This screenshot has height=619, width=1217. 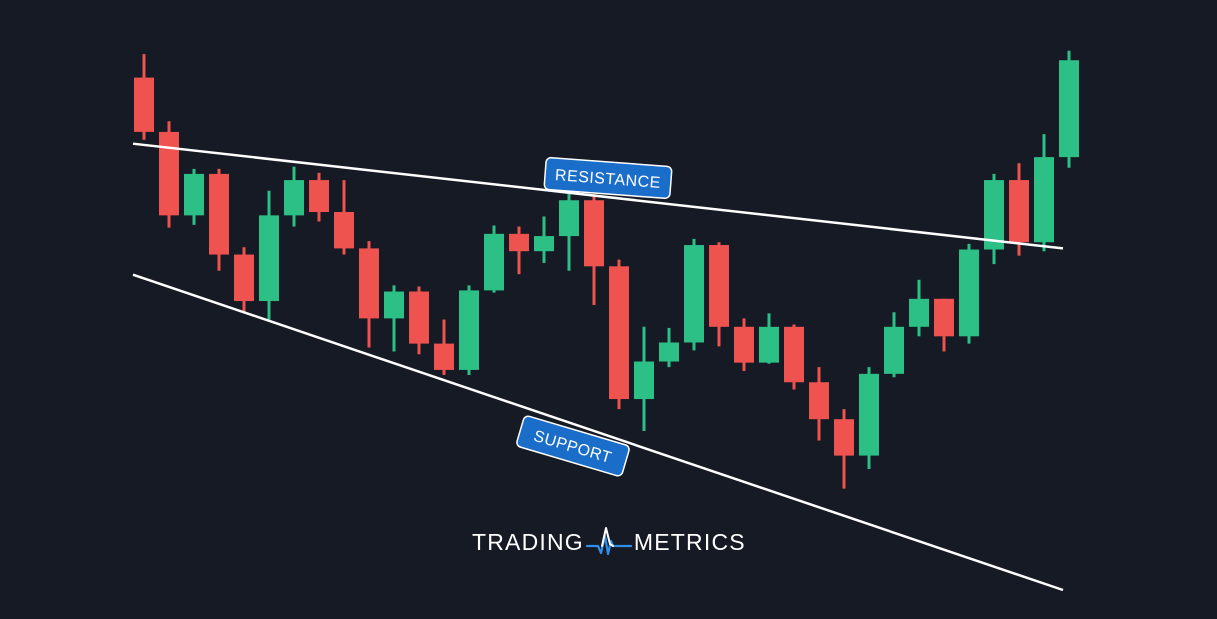 I want to click on waveform-icon, so click(x=608, y=541).